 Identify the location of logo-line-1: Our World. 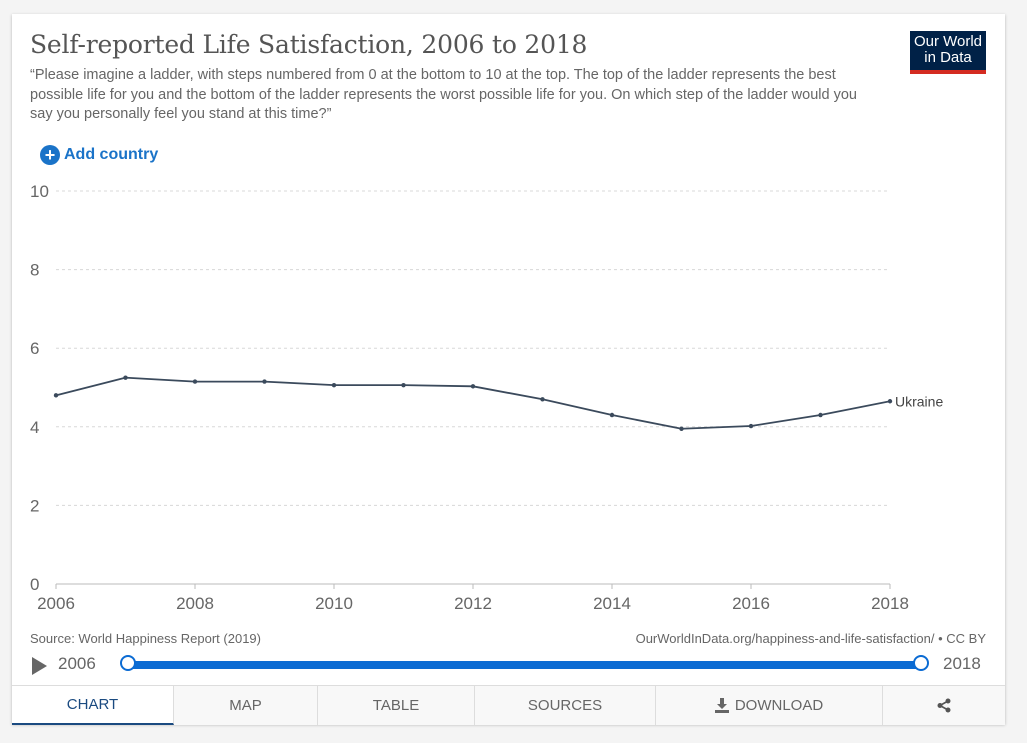
(948, 41).